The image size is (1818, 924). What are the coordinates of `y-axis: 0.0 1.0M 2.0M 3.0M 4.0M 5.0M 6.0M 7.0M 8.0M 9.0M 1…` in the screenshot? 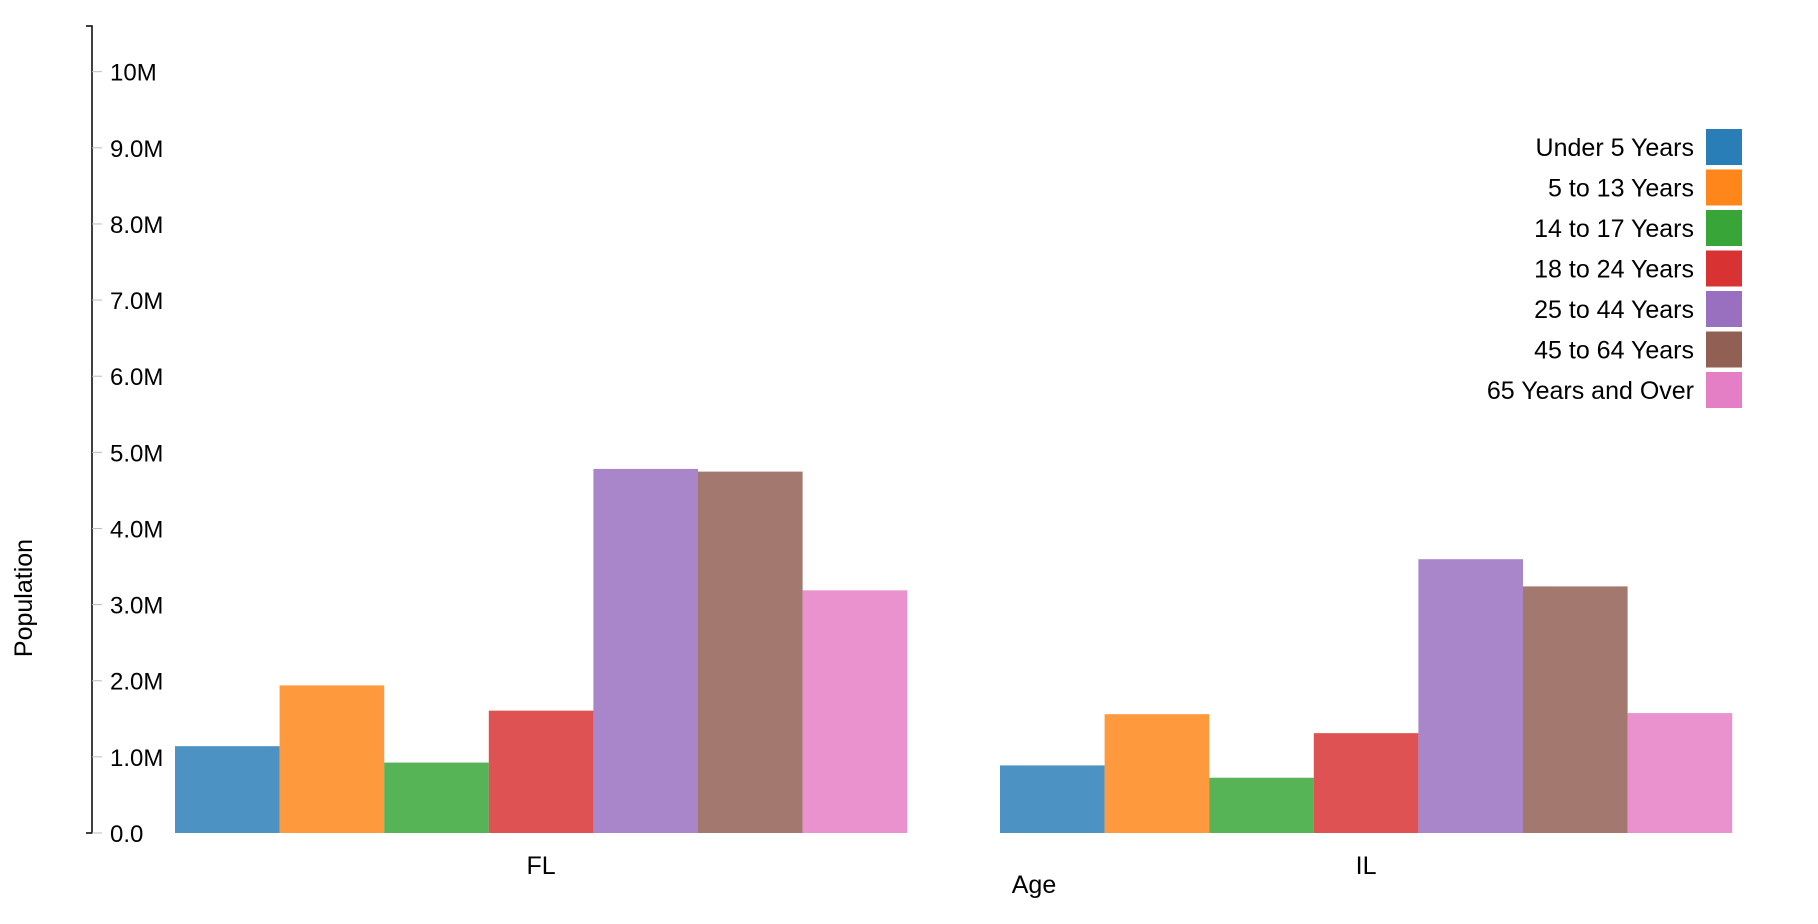 It's located at (124, 436).